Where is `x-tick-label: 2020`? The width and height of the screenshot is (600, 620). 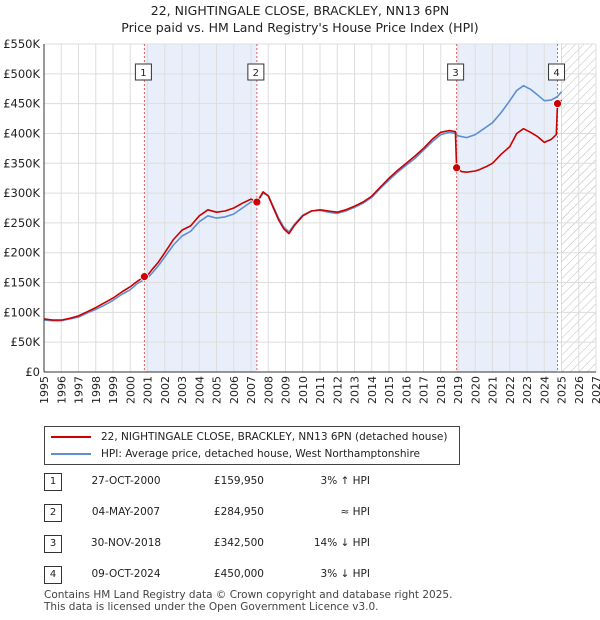 x-tick-label: 2020 is located at coordinates (475, 390).